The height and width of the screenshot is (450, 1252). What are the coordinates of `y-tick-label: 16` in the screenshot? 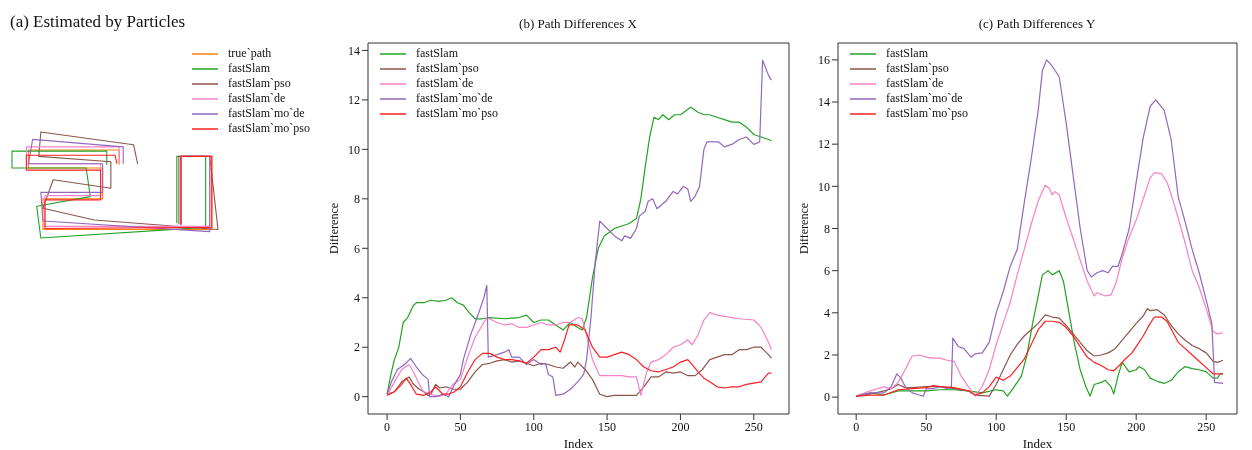 It's located at (824, 60).